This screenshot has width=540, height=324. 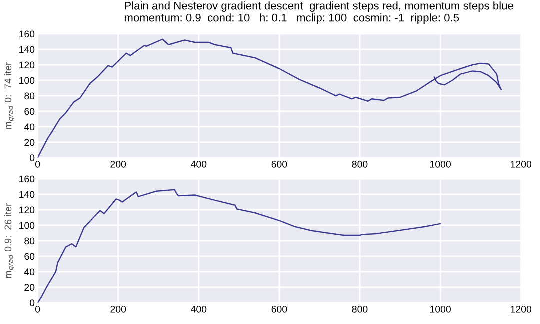 What do you see at coordinates (9, 240) in the screenshot?
I see `y-axis-title: m$_{grad}$ 0.9: 26 iter` at bounding box center [9, 240].